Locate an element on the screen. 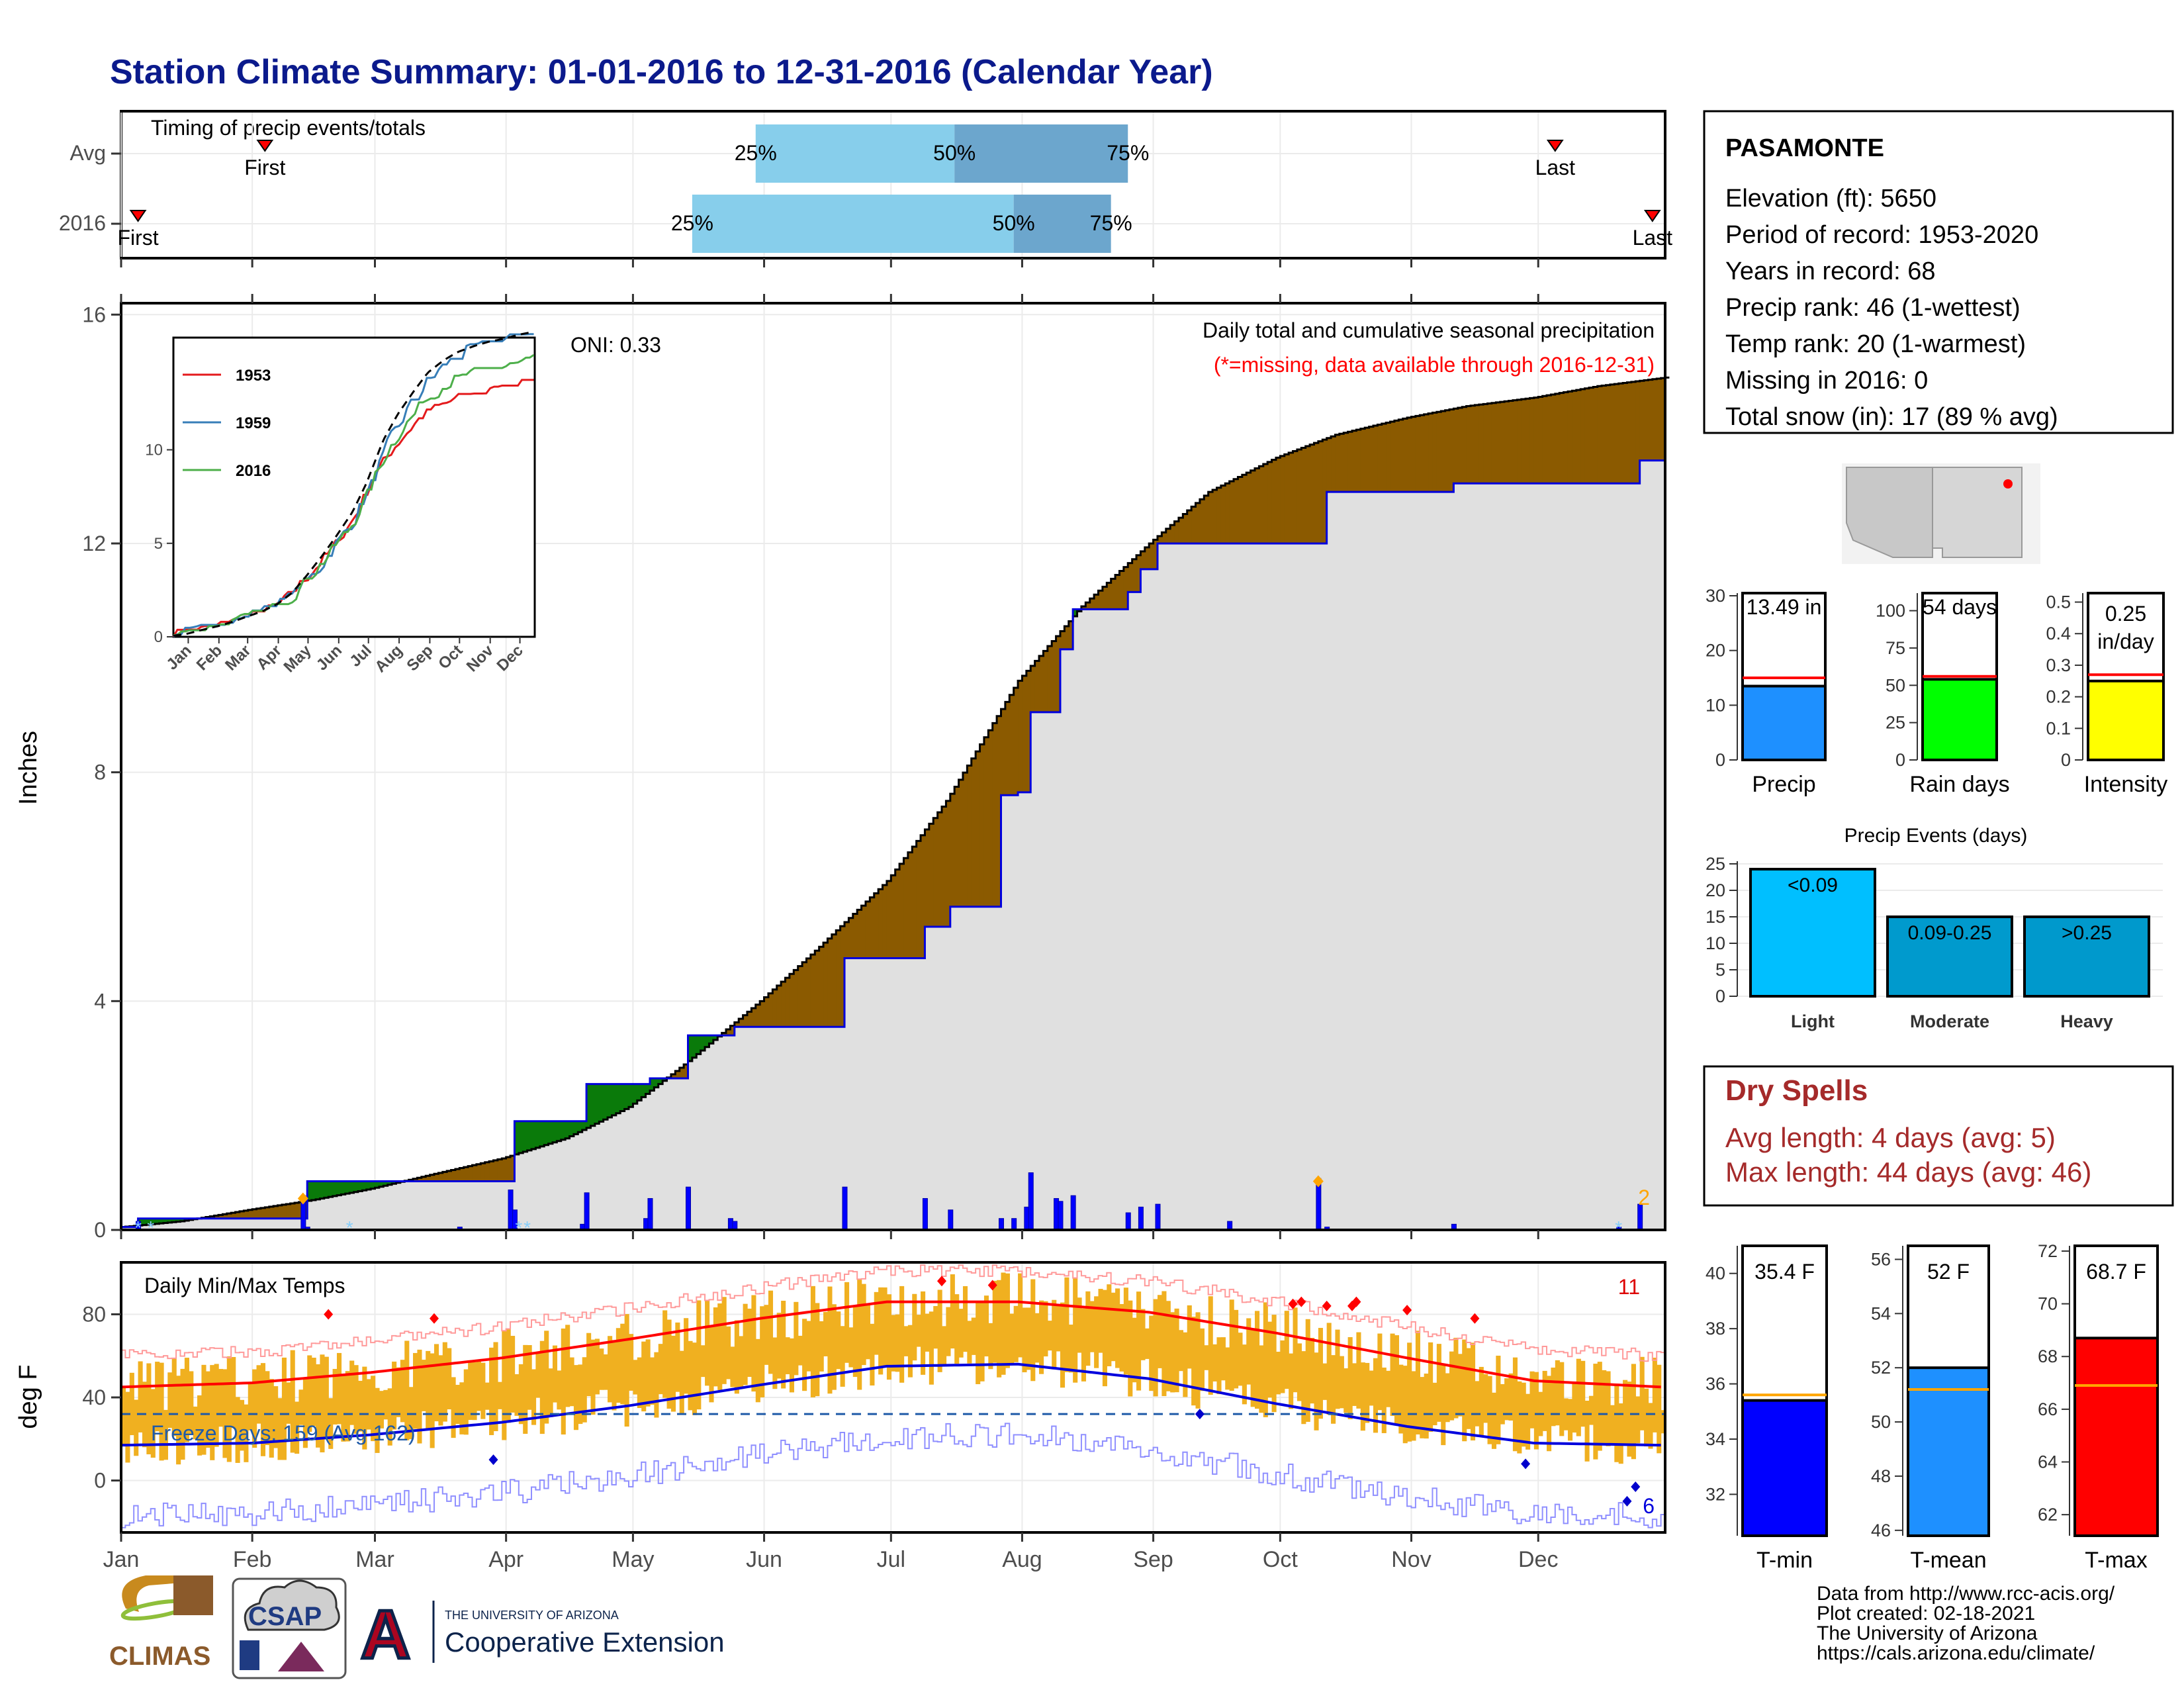 The height and width of the screenshot is (1688, 2184). precip-events-y-tick-label: 10 is located at coordinates (1715, 943).